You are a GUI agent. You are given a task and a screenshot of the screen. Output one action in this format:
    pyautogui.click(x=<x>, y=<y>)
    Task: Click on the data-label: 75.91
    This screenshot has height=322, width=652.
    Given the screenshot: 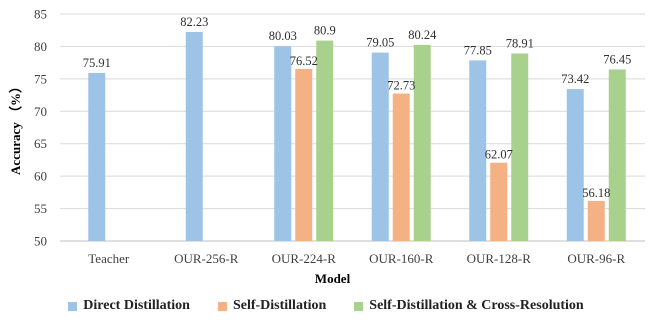 What is the action you would take?
    pyautogui.click(x=97, y=63)
    